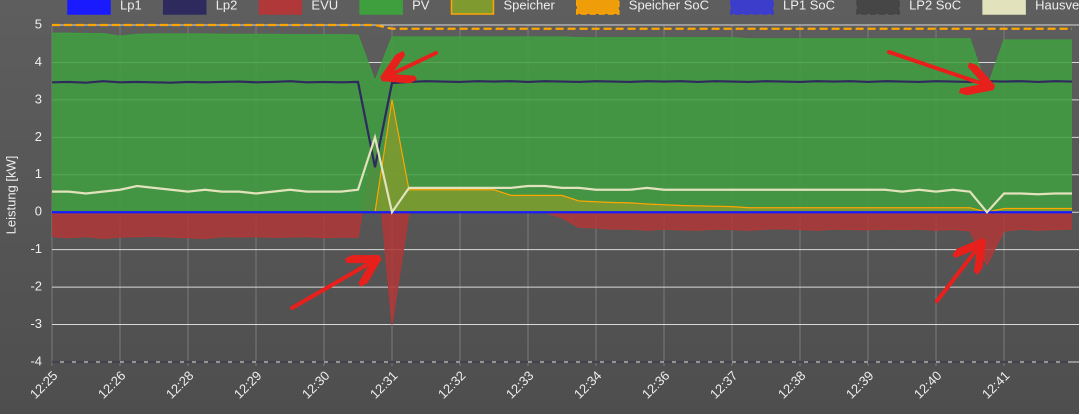 The height and width of the screenshot is (414, 1079). Describe the element at coordinates (324, 6) in the screenshot. I see `legend-label: EVU` at that location.